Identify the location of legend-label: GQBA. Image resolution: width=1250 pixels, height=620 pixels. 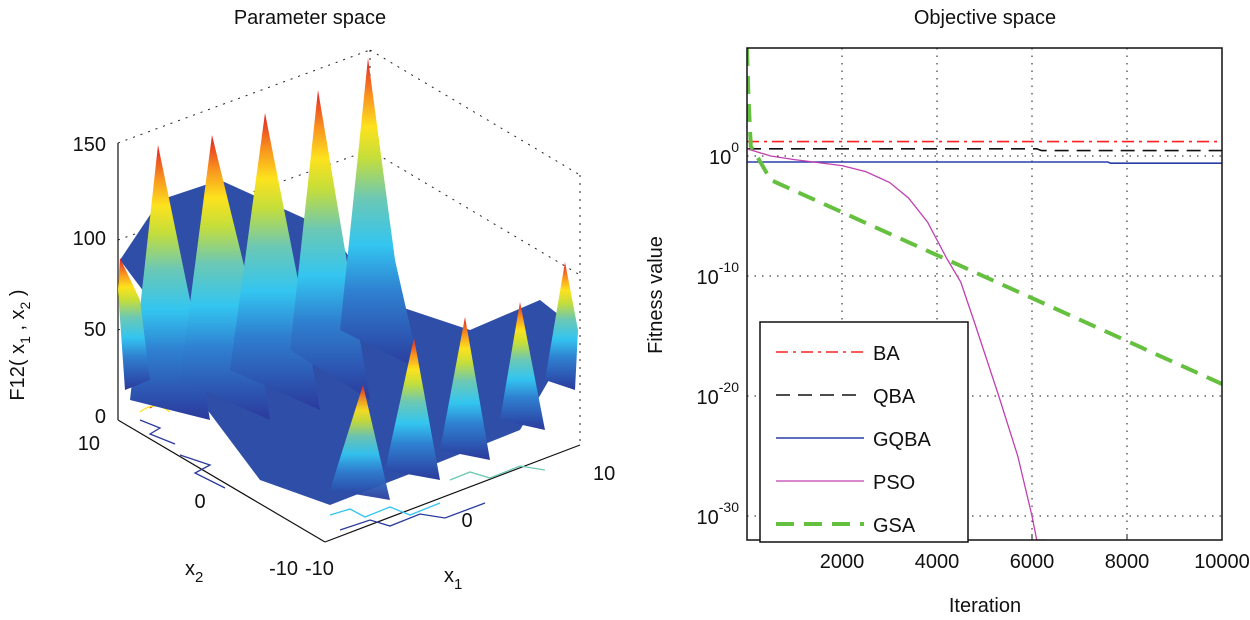
(902, 440).